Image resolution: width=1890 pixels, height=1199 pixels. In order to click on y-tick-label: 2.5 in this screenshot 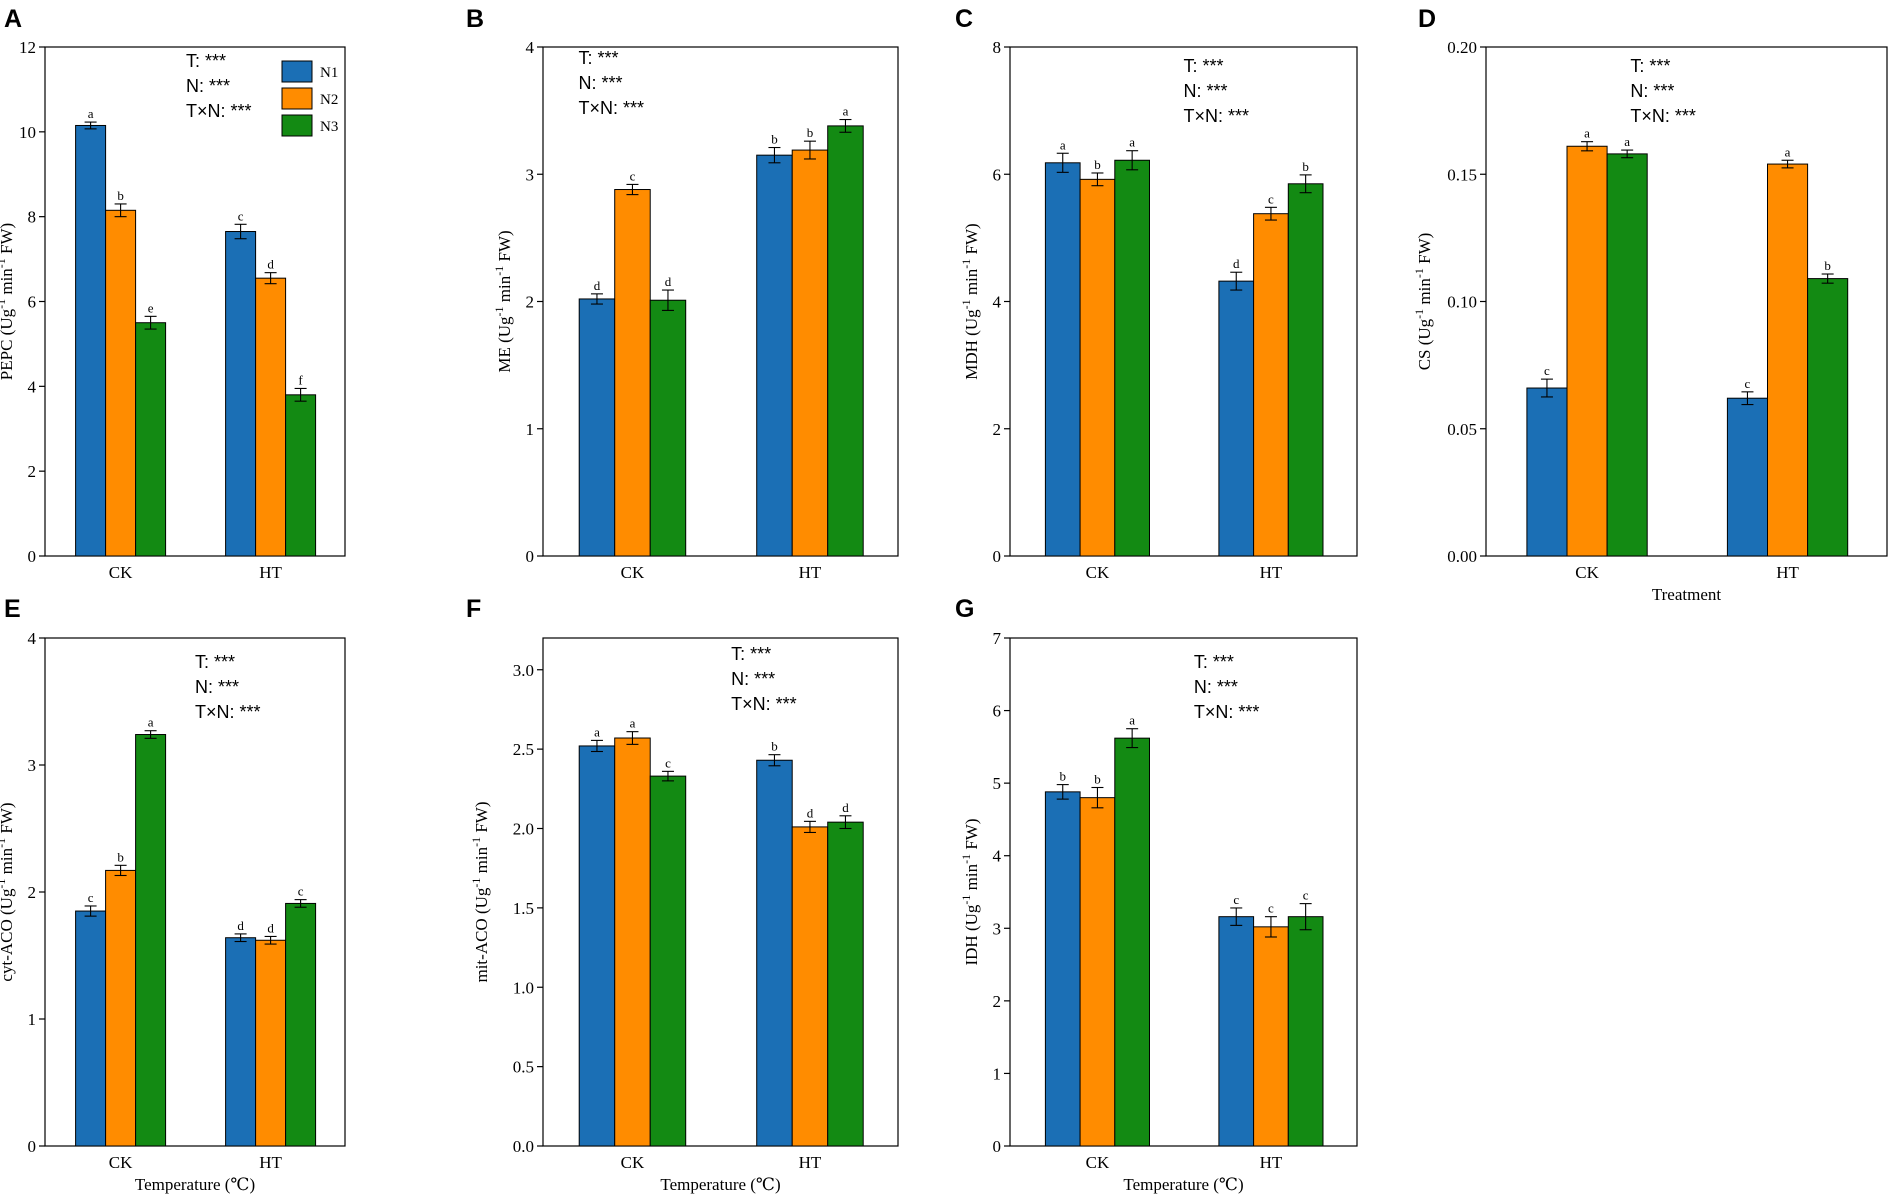, I will do `click(523, 749)`.